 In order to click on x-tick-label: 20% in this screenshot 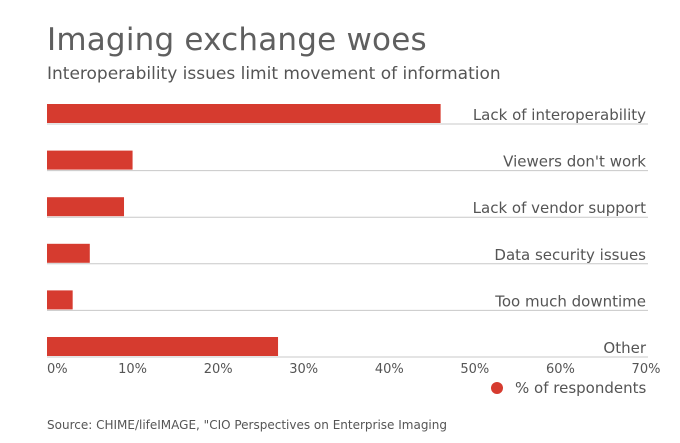, I will do `click(218, 369)`.